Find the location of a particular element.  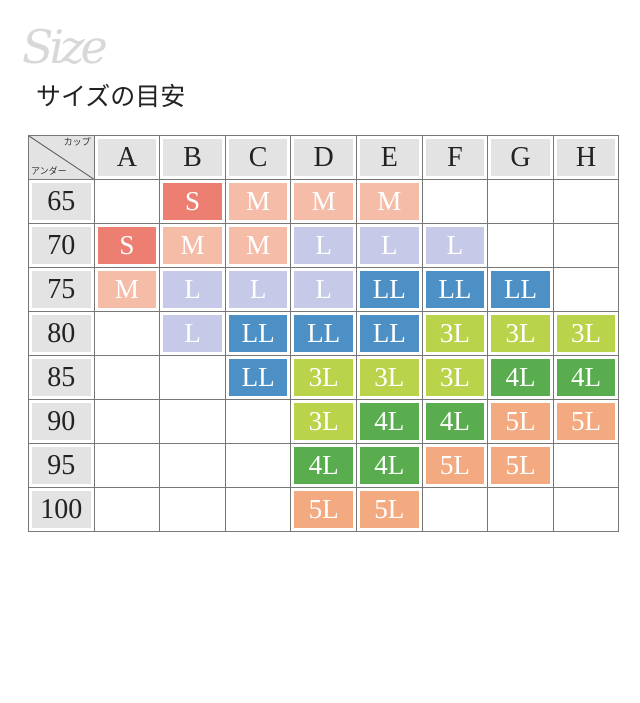

under-header-label: 85 is located at coordinates (61, 377).